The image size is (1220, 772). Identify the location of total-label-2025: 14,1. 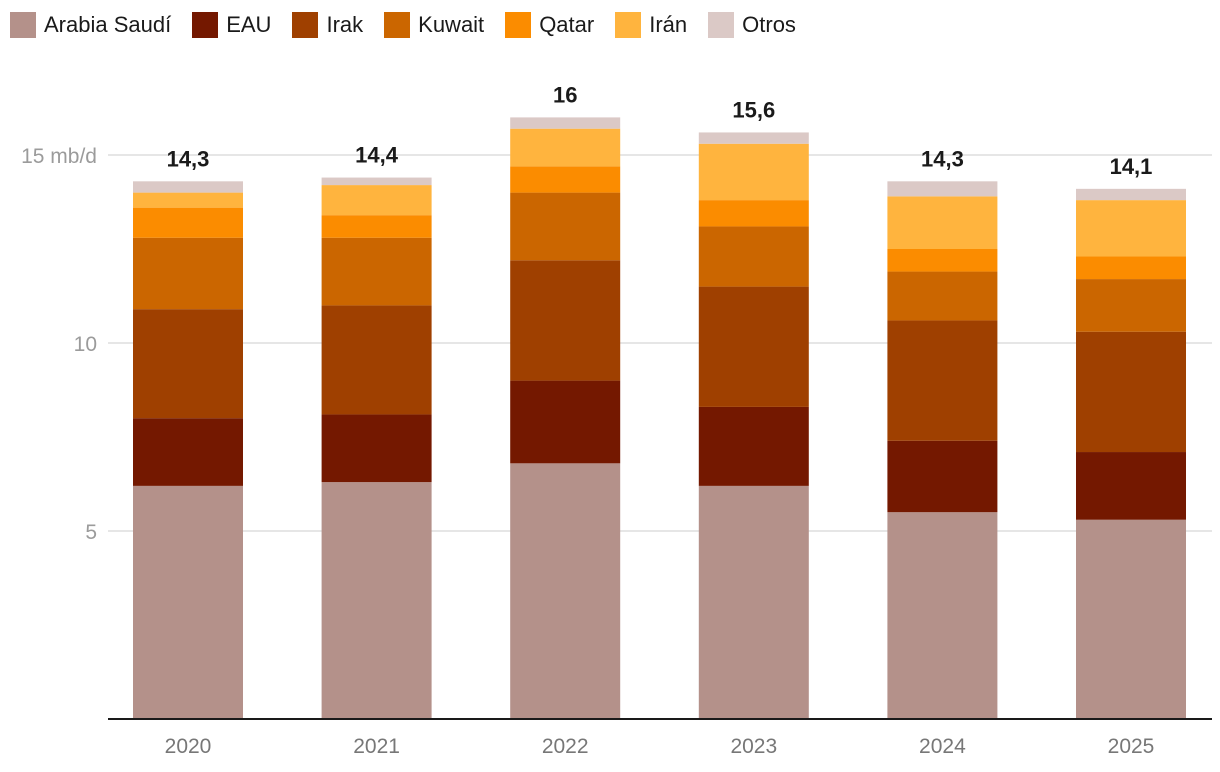
(1131, 166).